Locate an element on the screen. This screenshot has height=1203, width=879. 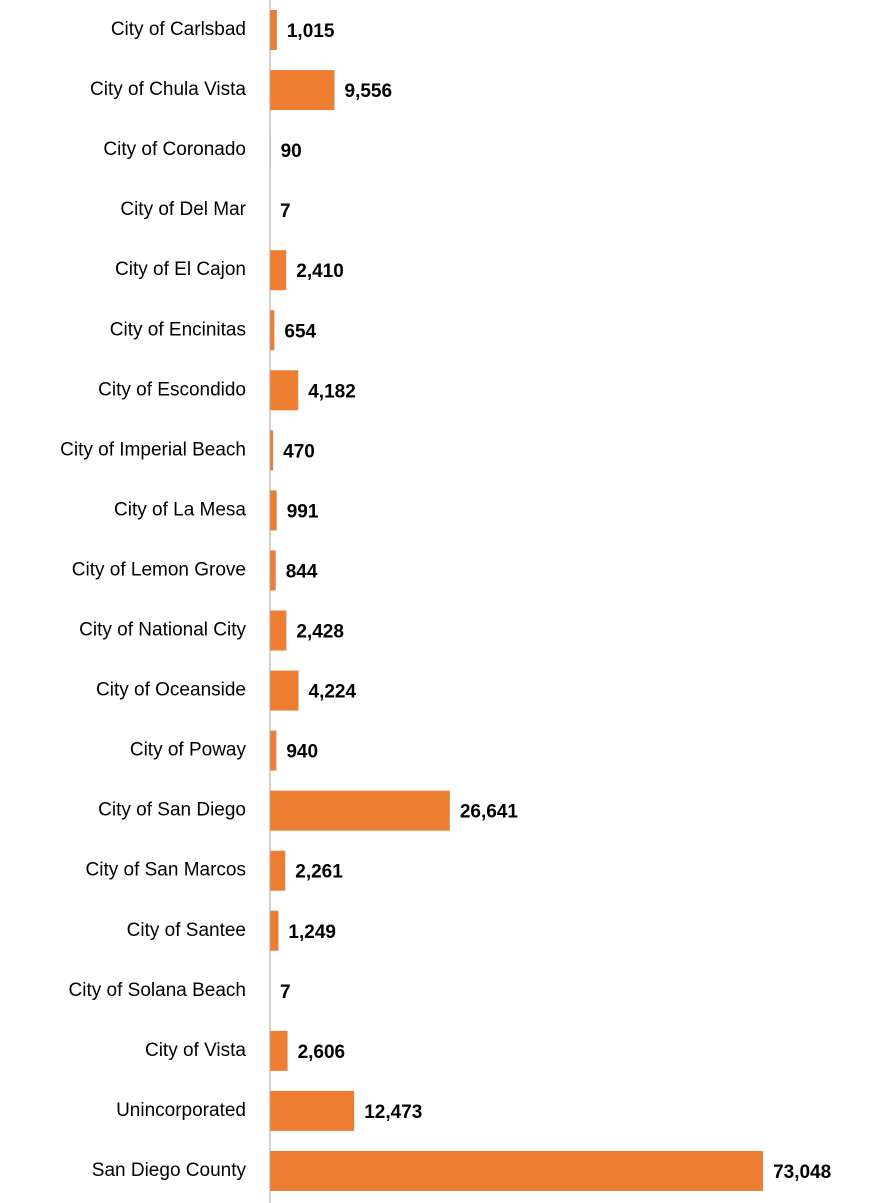
y-tick-label: City of San Marcos is located at coordinates (166, 870).